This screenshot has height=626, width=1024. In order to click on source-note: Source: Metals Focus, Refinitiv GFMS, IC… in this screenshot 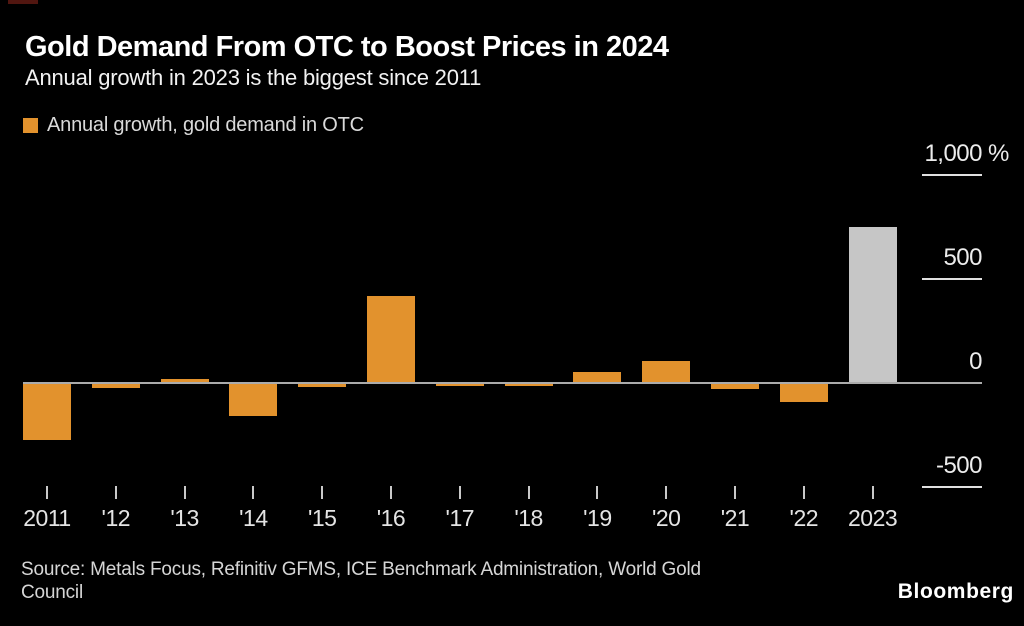, I will do `click(361, 581)`.